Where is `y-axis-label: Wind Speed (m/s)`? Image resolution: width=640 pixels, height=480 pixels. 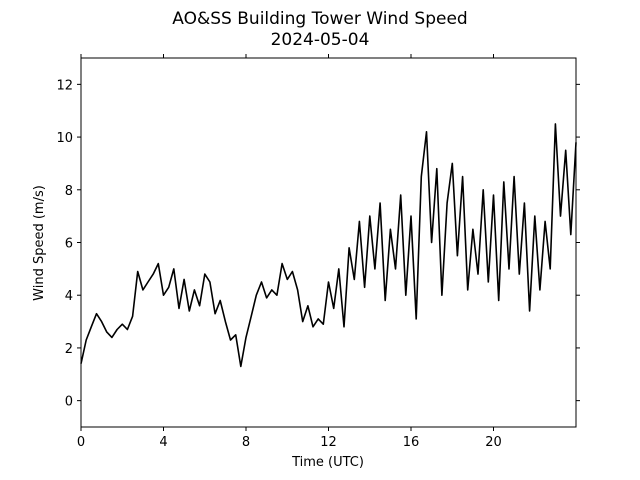
y-axis-label: Wind Speed (m/s) is located at coordinates (39, 243).